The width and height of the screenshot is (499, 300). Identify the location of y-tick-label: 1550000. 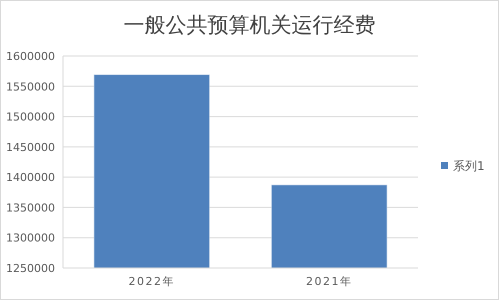
(30, 87).